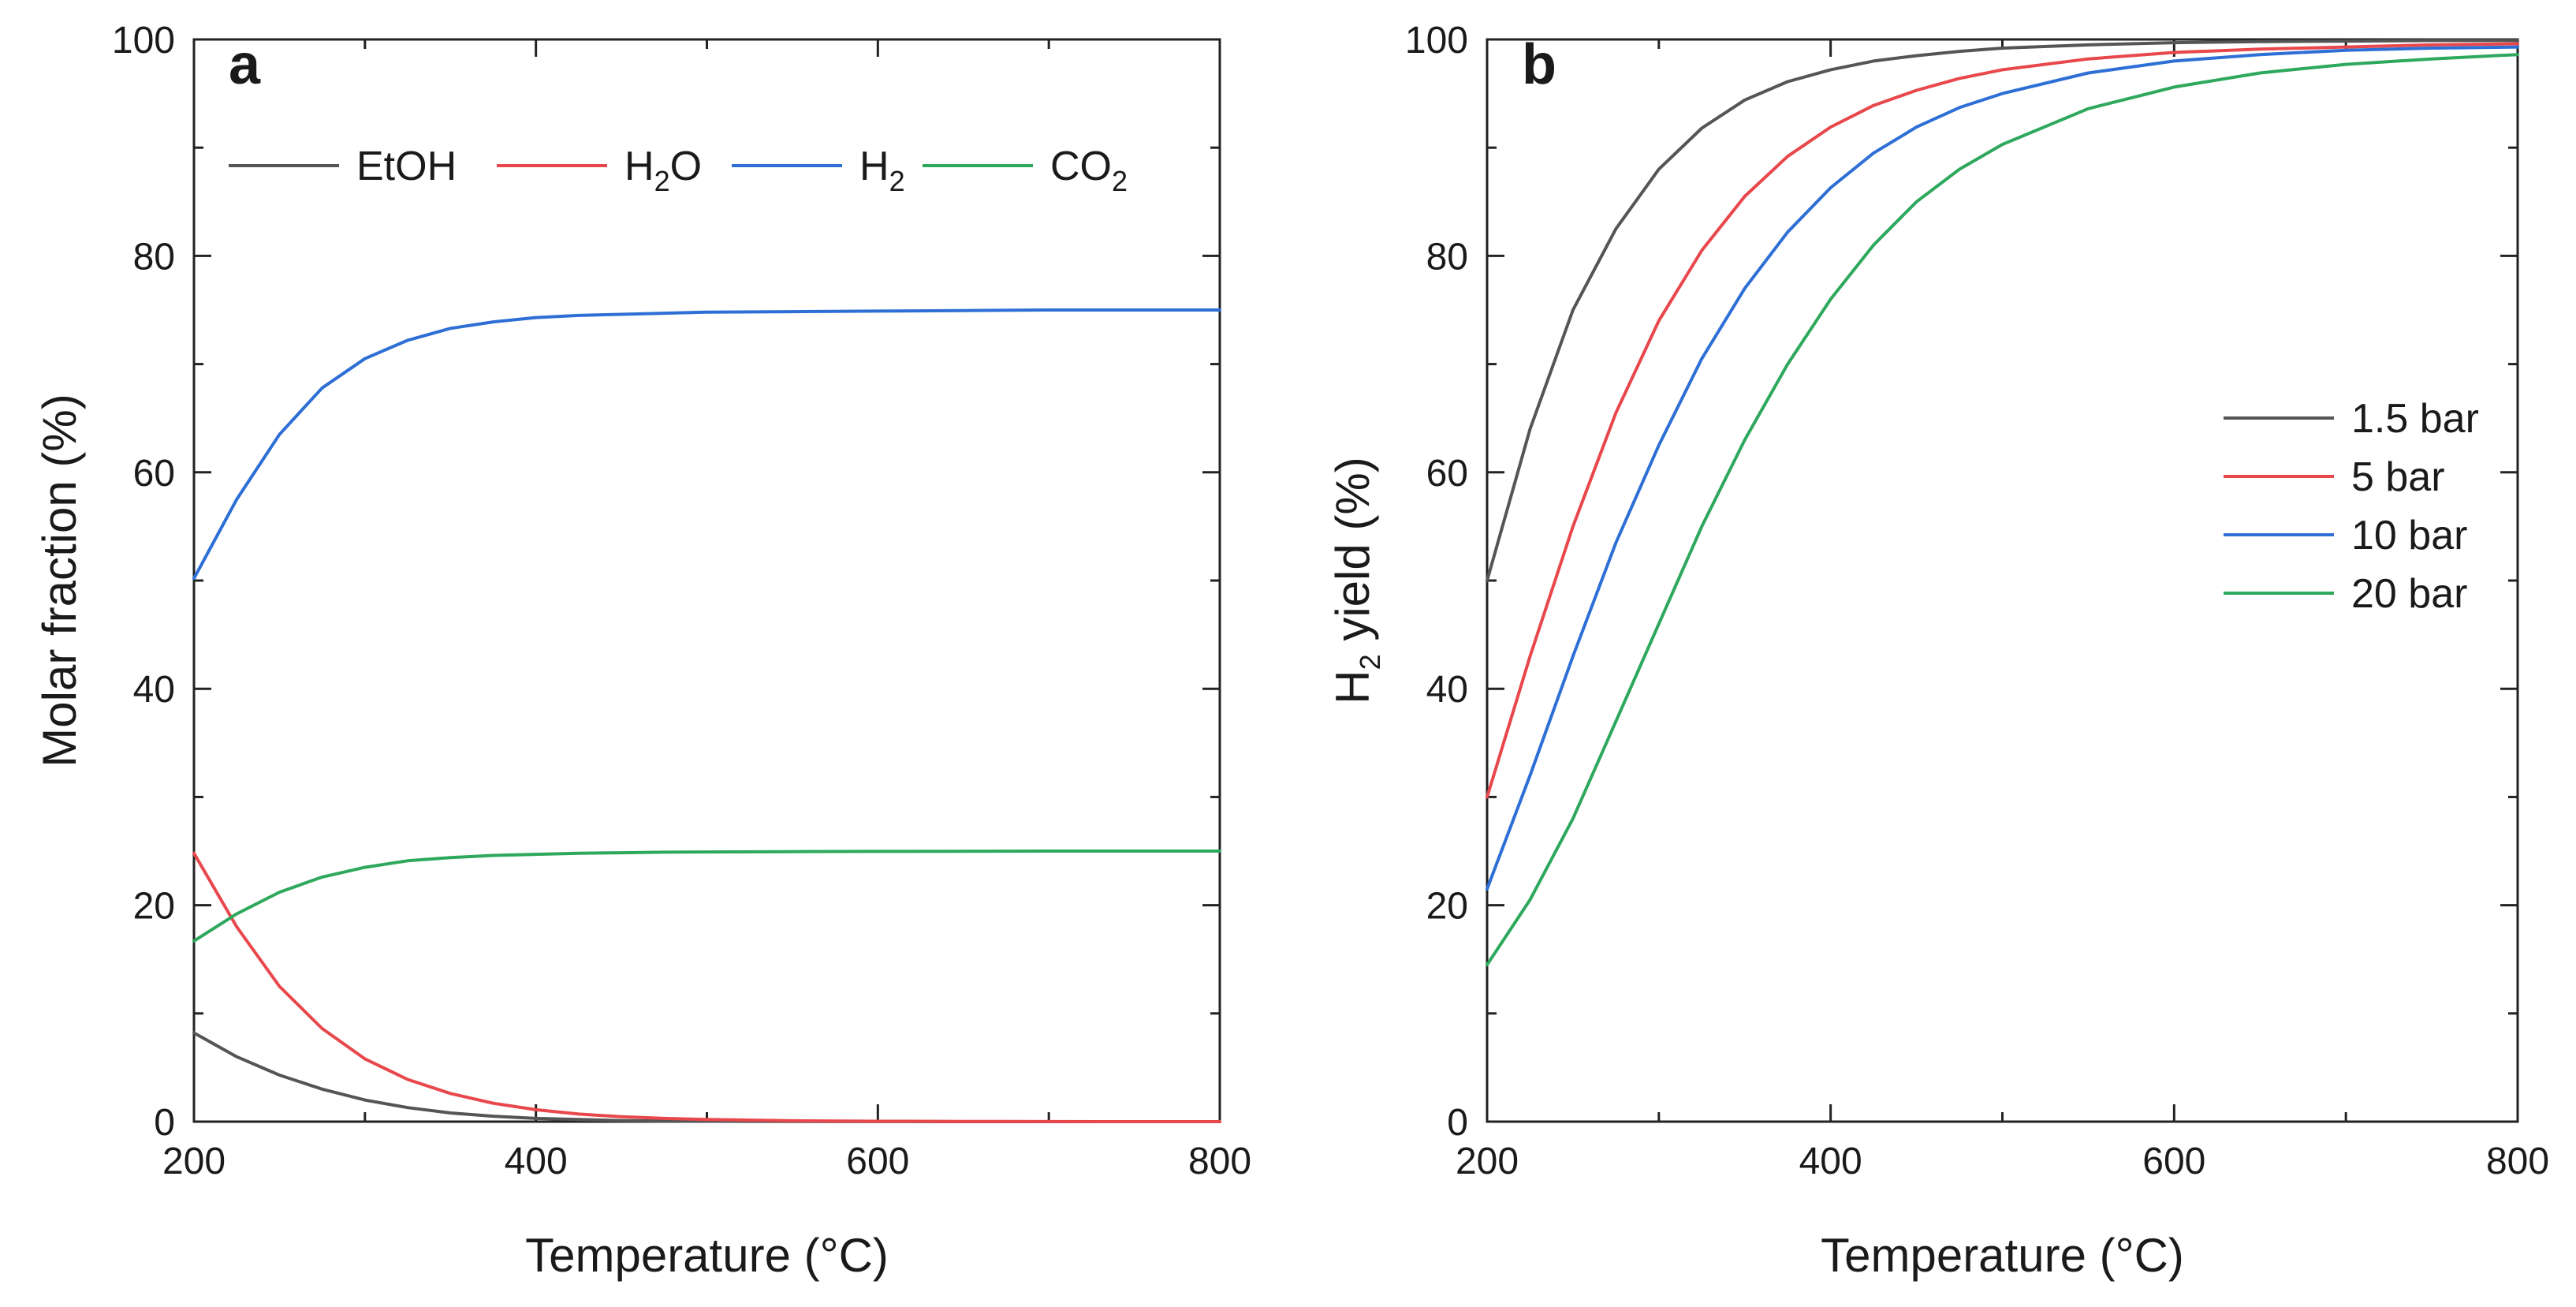 Image resolution: width=2576 pixels, height=1307 pixels. I want to click on series-line-h2o, so click(707, 987).